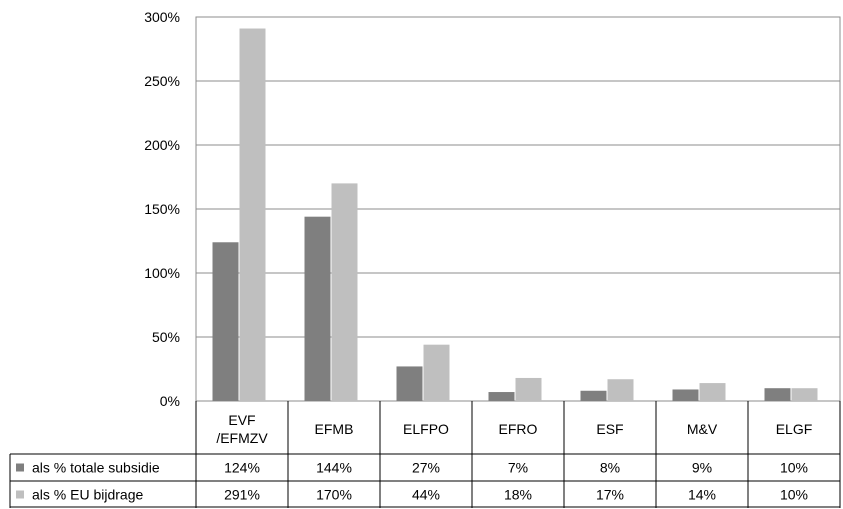 Image resolution: width=843 pixels, height=509 pixels. I want to click on table-value-cell: 8%, so click(610, 468).